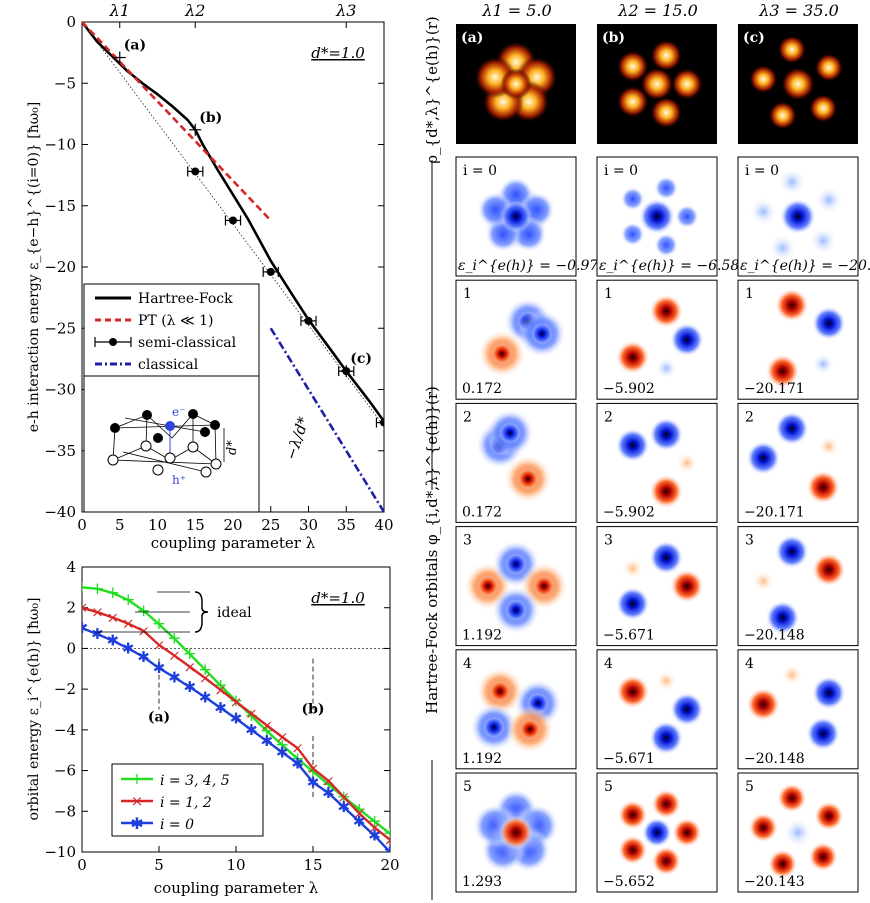  What do you see at coordinates (233, 220) in the screenshot?
I see `semi-point` at bounding box center [233, 220].